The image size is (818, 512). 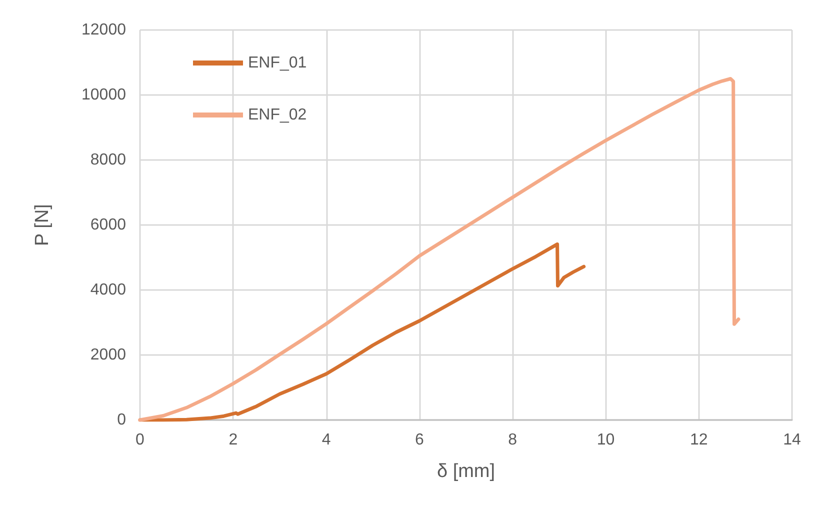 I want to click on legend-label: ENF_02, so click(x=277, y=115).